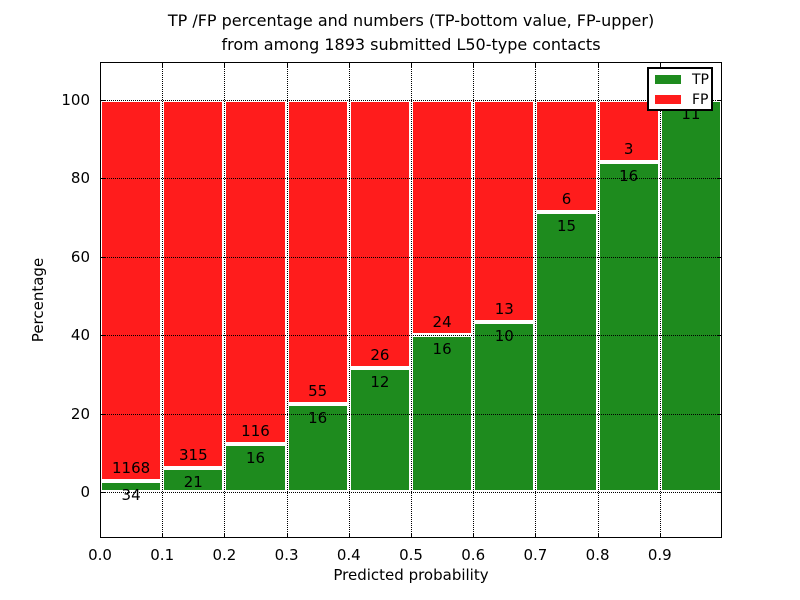  Describe the element at coordinates (318, 390) in the screenshot. I see `bar-value-label-fp: 55` at that location.